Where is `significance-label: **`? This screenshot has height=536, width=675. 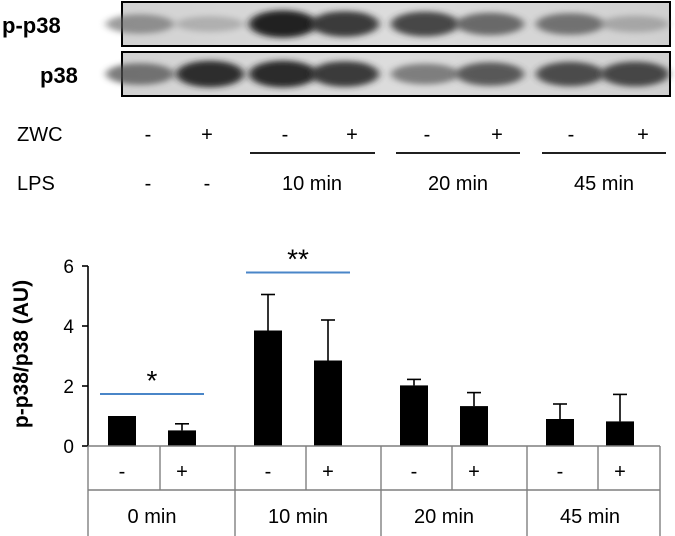
significance-label: ** is located at coordinates (298, 259).